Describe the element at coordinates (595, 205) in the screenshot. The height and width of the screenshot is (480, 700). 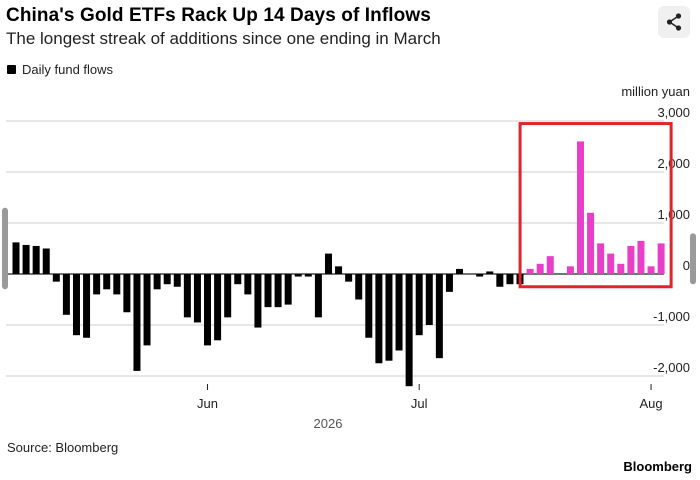
I see `streak-highlight-box` at that location.